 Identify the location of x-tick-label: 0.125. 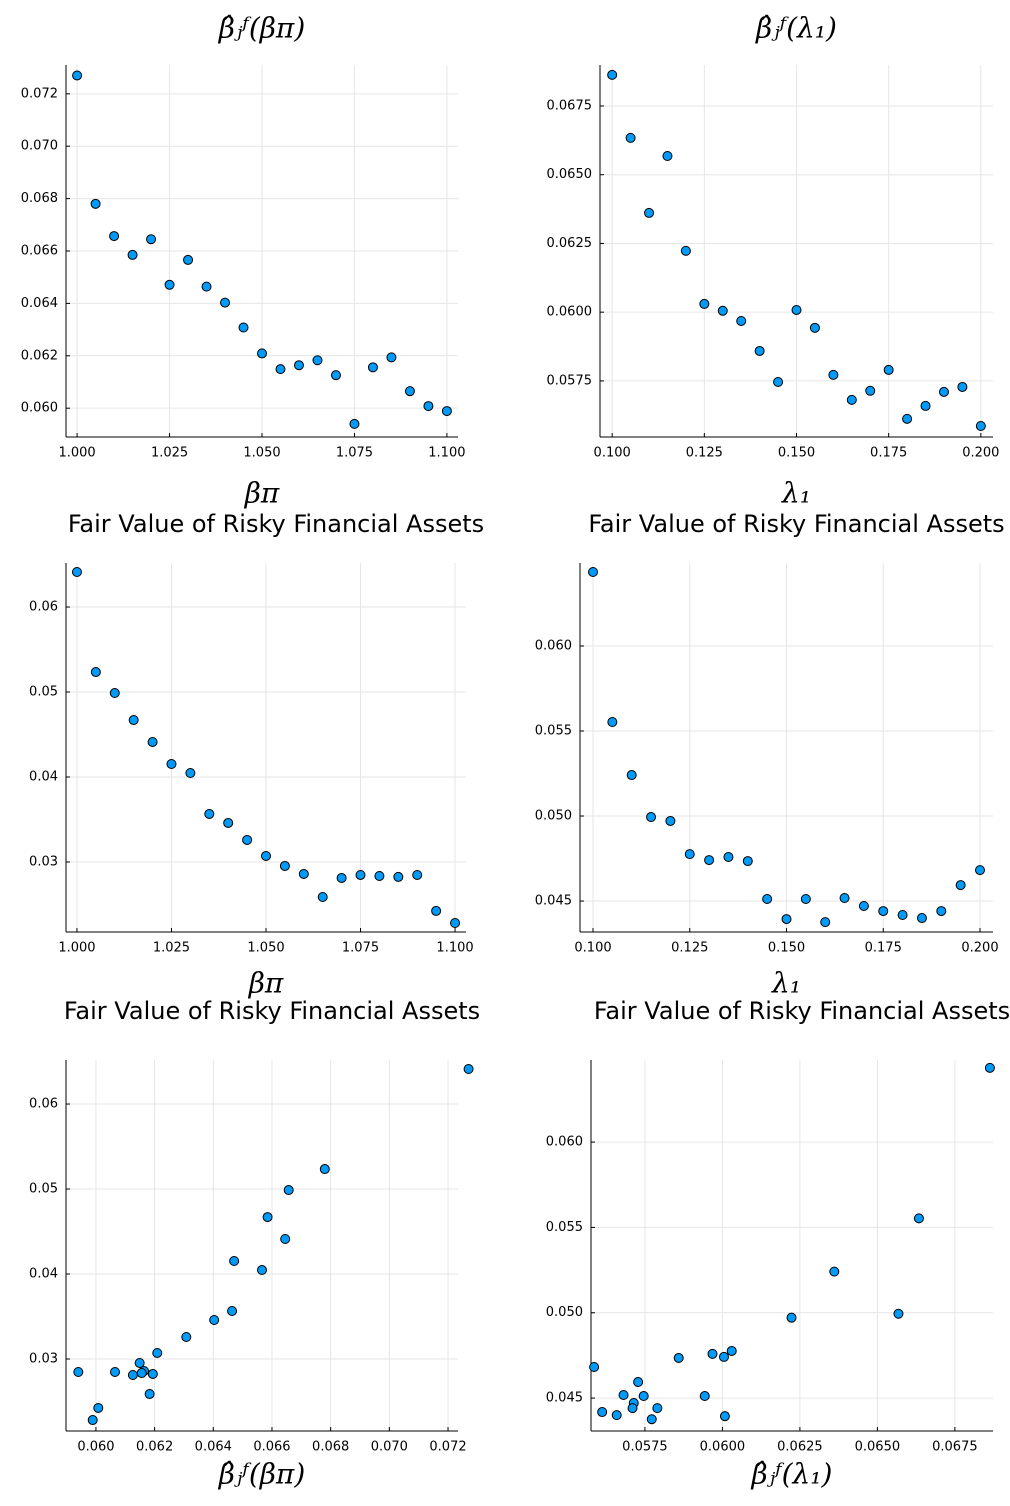
(689, 948).